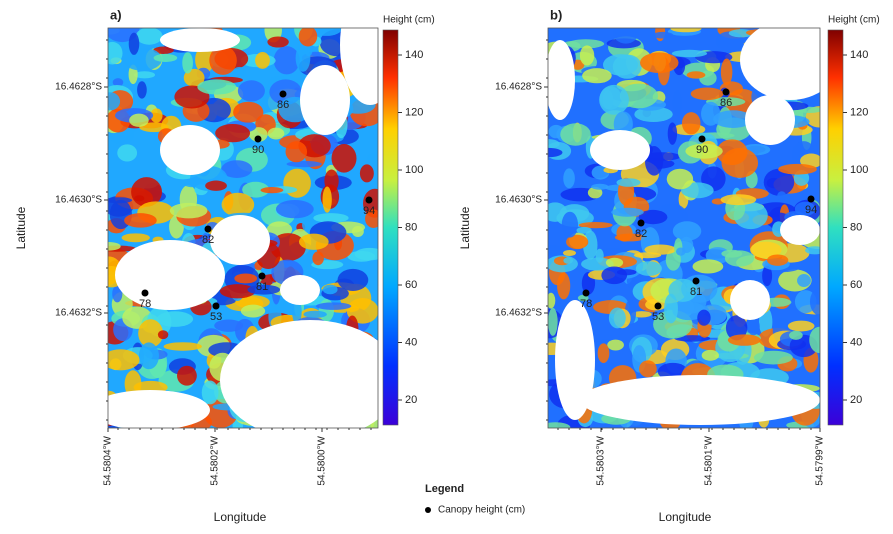 The width and height of the screenshot is (893, 534). Describe the element at coordinates (811, 199) in the screenshot. I see `canopy-point` at that location.